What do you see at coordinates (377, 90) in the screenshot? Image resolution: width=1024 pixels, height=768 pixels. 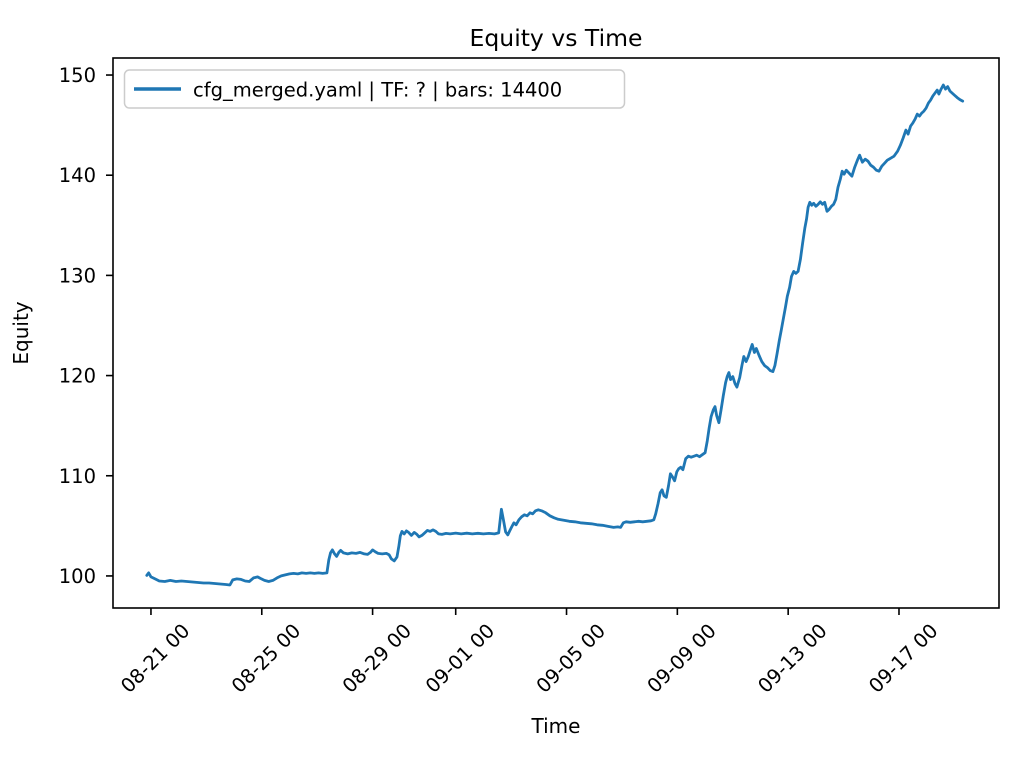 I see `legend-label: cfg_merged.yaml | TF: ? | bars: 14400` at bounding box center [377, 90].